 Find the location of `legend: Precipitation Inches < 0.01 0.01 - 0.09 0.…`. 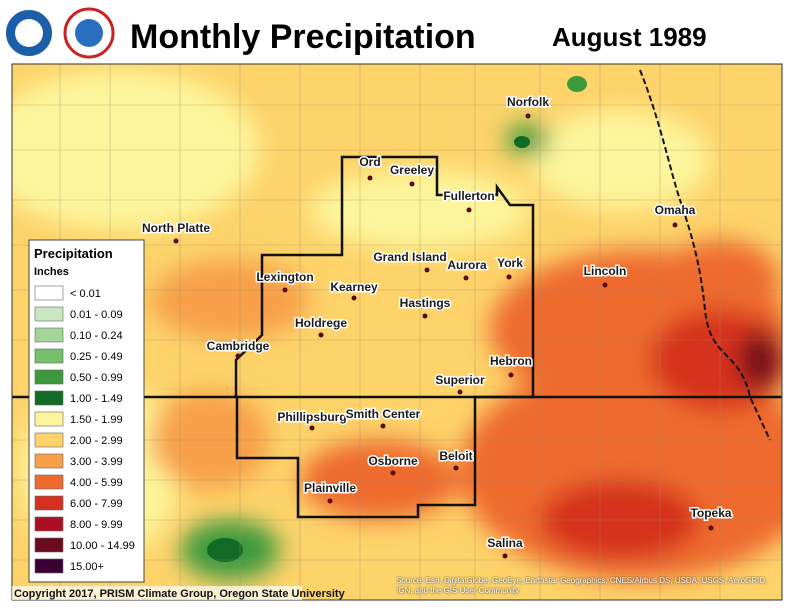

legend: Precipitation Inches < 0.01 0.01 - 0.09 0.… is located at coordinates (86, 411).